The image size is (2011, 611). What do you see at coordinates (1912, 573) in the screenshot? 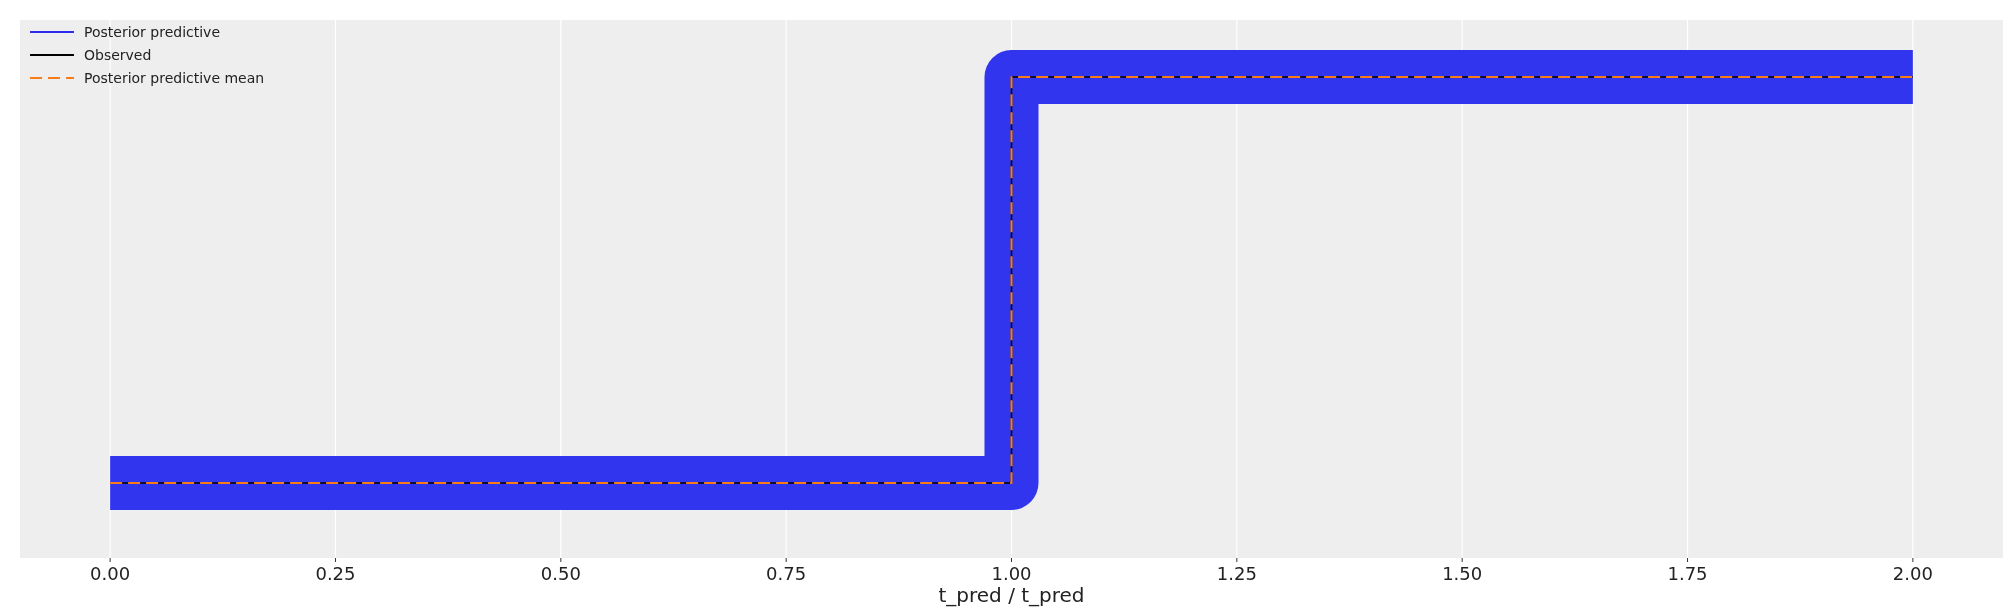
I see `x-tick-label: 2.00` at bounding box center [1912, 573].